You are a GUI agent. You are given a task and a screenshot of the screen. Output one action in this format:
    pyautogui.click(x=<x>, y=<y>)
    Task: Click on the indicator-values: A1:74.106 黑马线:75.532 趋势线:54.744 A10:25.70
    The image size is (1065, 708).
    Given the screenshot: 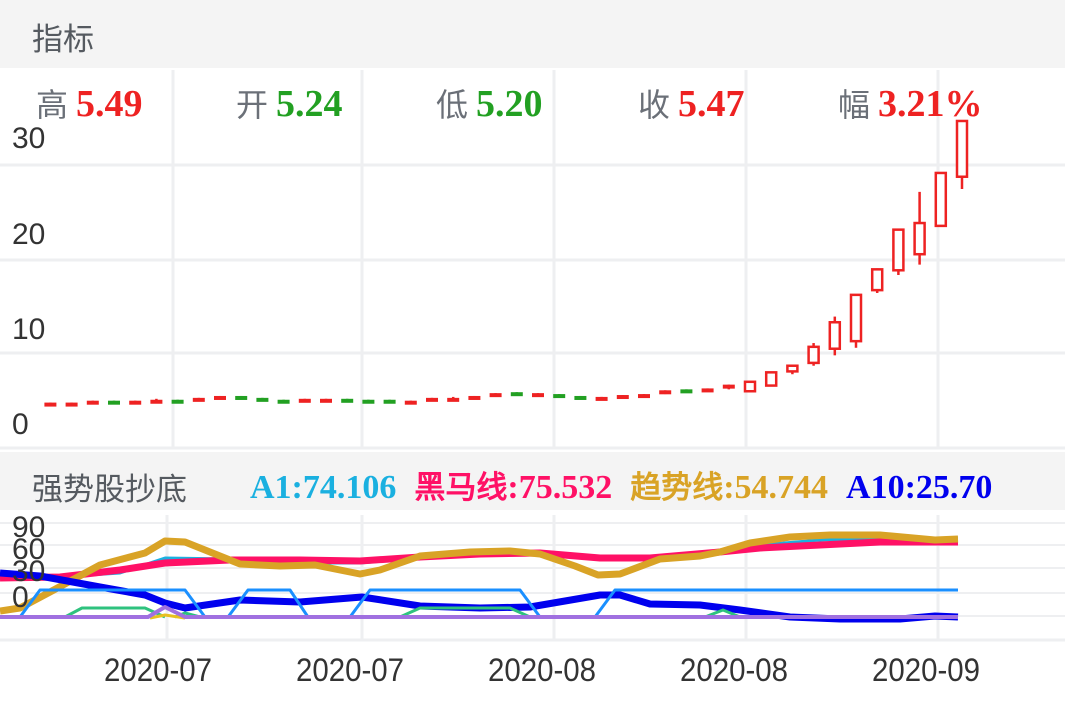 What is the action you would take?
    pyautogui.click(x=650, y=484)
    